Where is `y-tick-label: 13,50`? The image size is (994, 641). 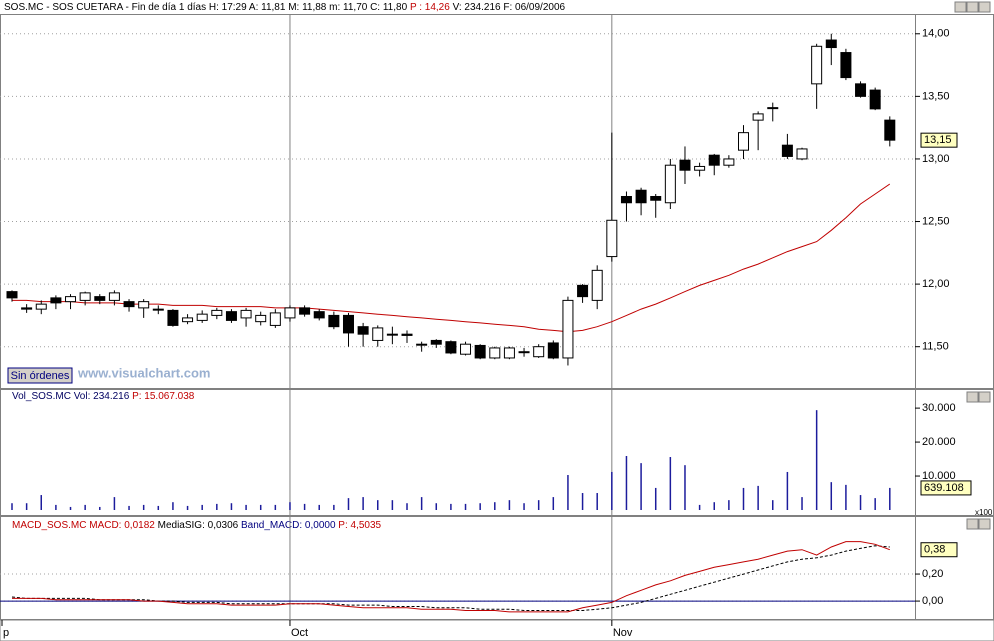
y-tick-label: 13,50 is located at coordinates (936, 96).